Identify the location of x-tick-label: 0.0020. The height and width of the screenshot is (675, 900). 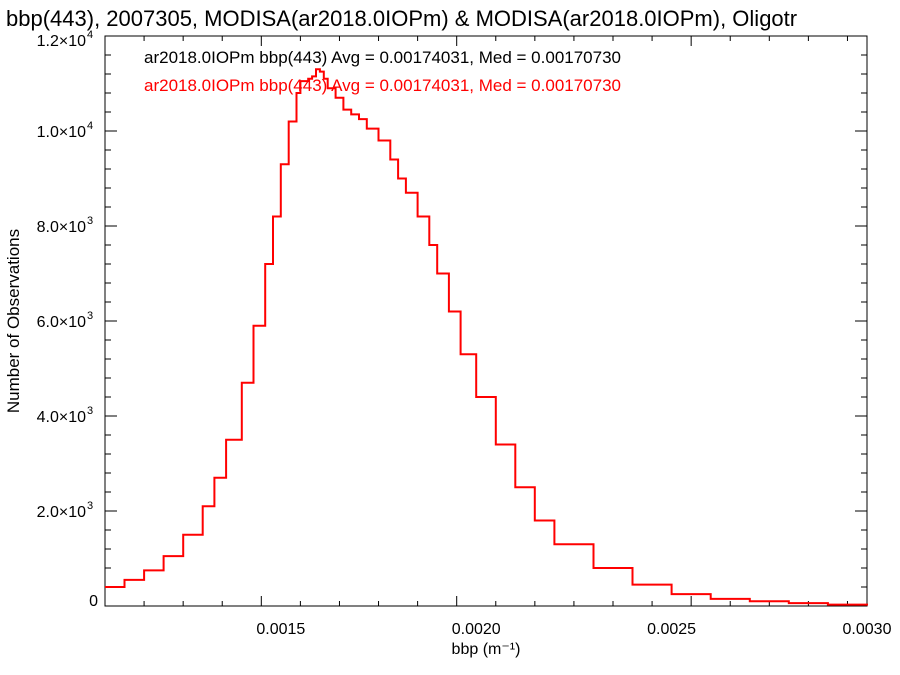
(476, 629).